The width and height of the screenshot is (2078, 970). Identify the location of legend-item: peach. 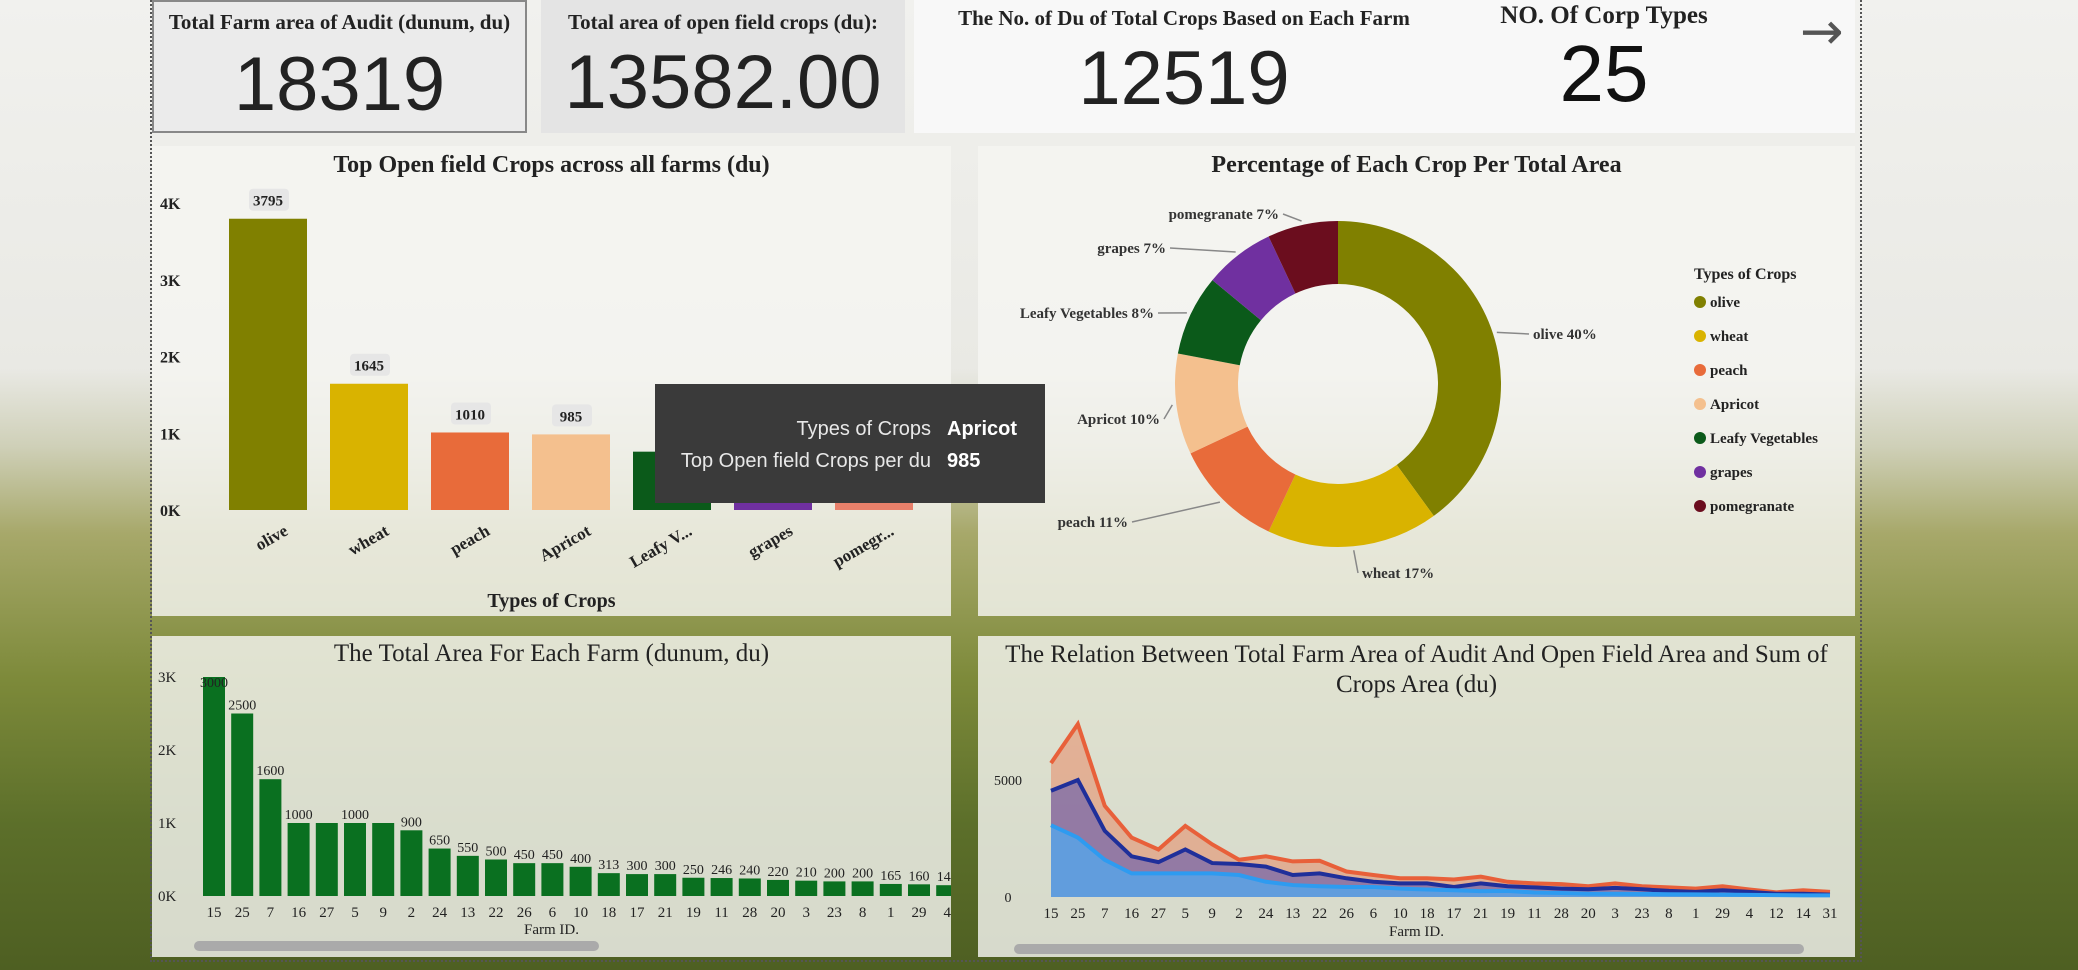
(1729, 371).